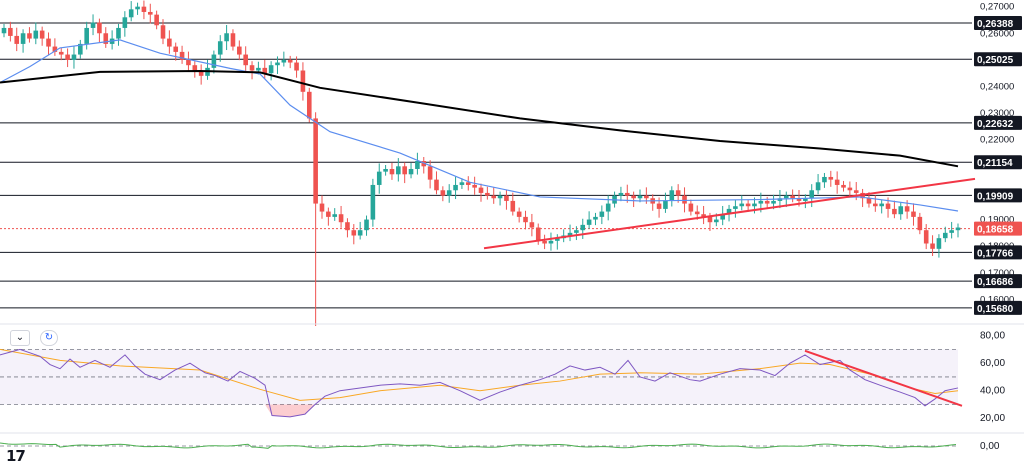 This screenshot has width=1024, height=471. Describe the element at coordinates (16, 456) in the screenshot. I see `tradingview-logo: 17` at that location.